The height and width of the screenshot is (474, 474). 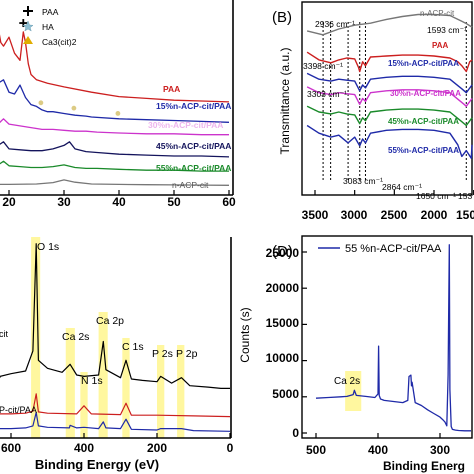 I want to click on panel-b-tick-2500: 2500, so click(x=394, y=215).